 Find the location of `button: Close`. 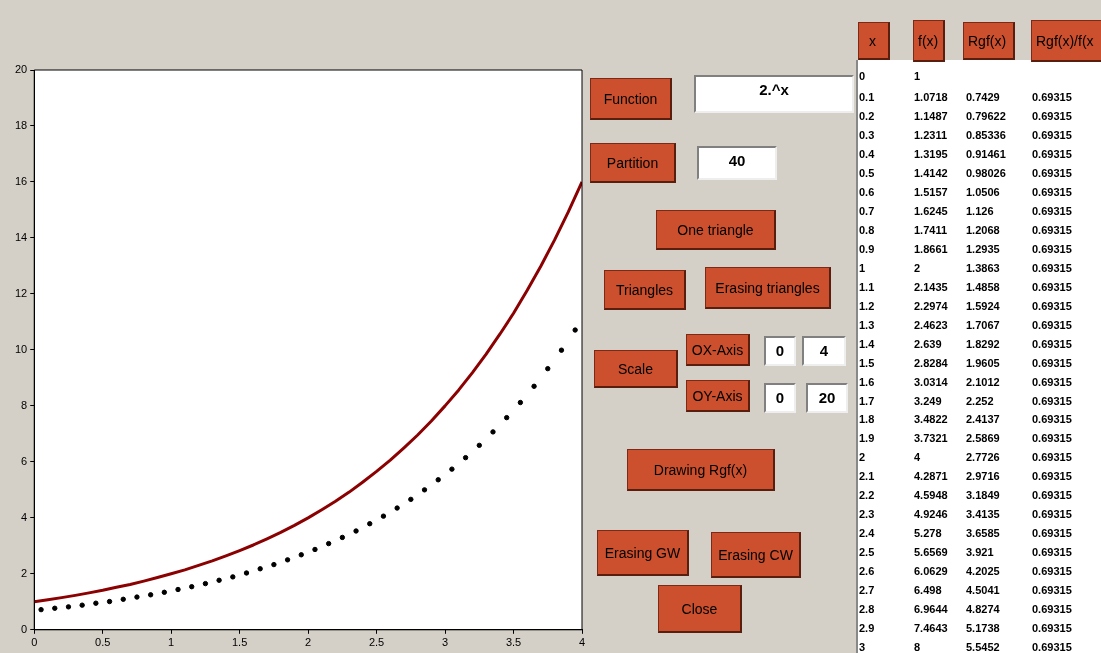

button: Close is located at coordinates (700, 609).